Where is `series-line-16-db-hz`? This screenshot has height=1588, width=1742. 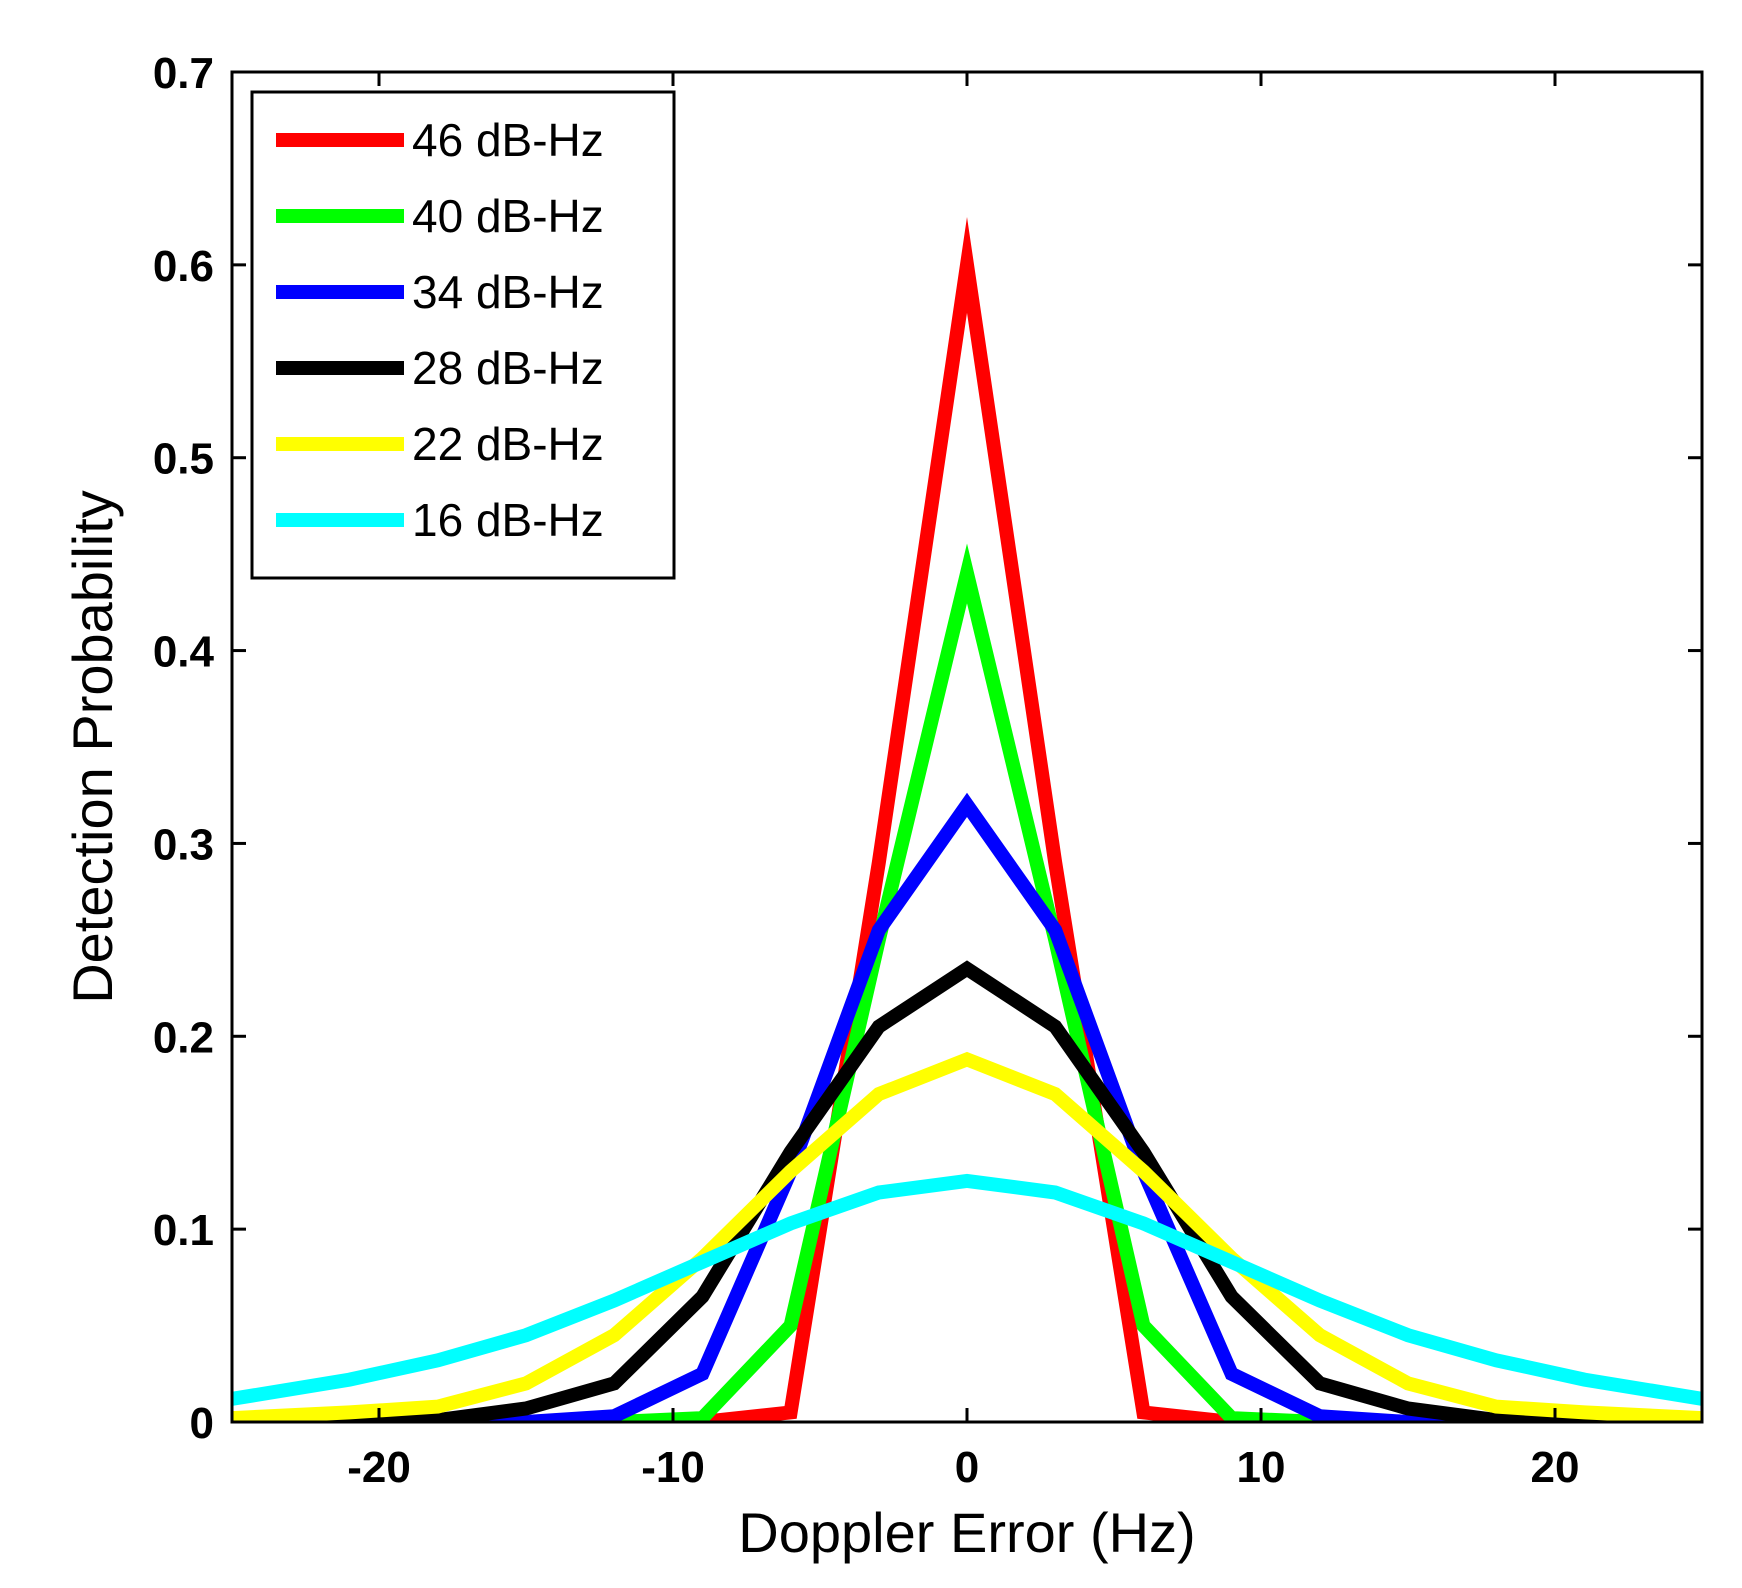
series-line-16-db-hz is located at coordinates (967, 1289).